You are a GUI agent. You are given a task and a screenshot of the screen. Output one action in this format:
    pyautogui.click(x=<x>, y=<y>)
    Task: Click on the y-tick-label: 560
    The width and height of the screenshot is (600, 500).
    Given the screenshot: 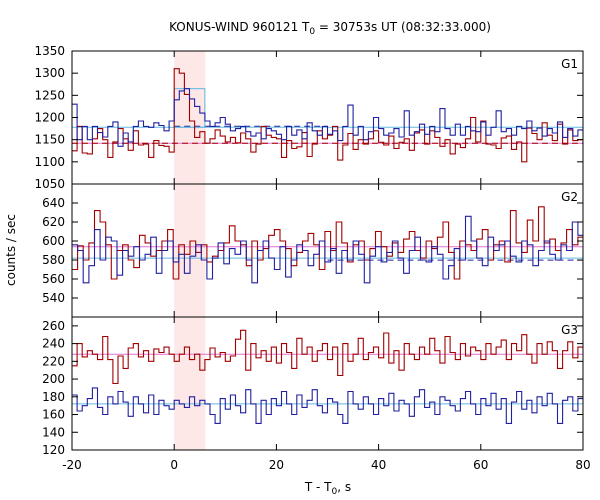 What is the action you would take?
    pyautogui.click(x=53, y=279)
    